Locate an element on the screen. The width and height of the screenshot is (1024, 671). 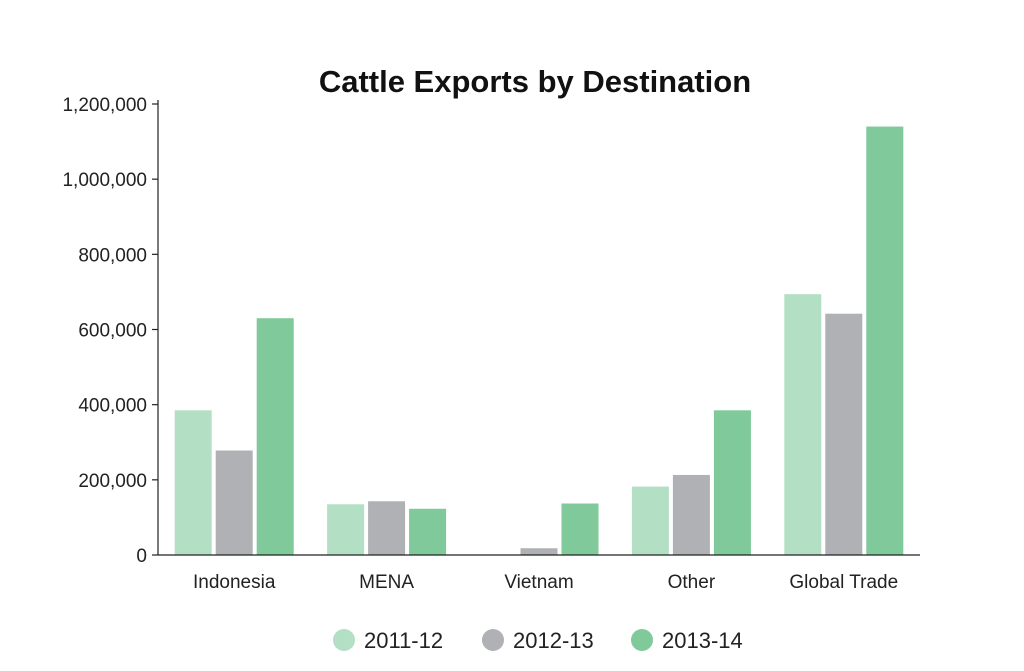
y-tick-label: 200,000 is located at coordinates (112, 481).